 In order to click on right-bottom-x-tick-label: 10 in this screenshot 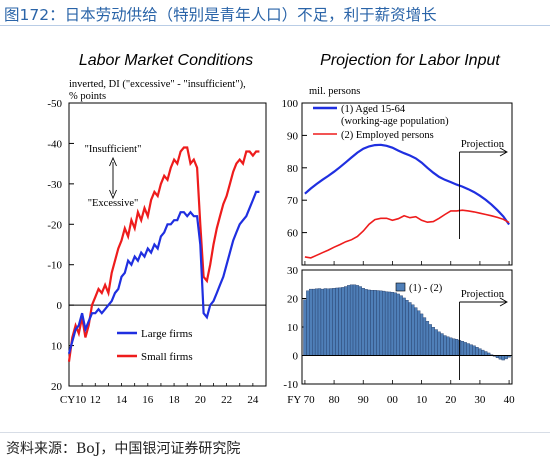, I will do `click(422, 400)`.